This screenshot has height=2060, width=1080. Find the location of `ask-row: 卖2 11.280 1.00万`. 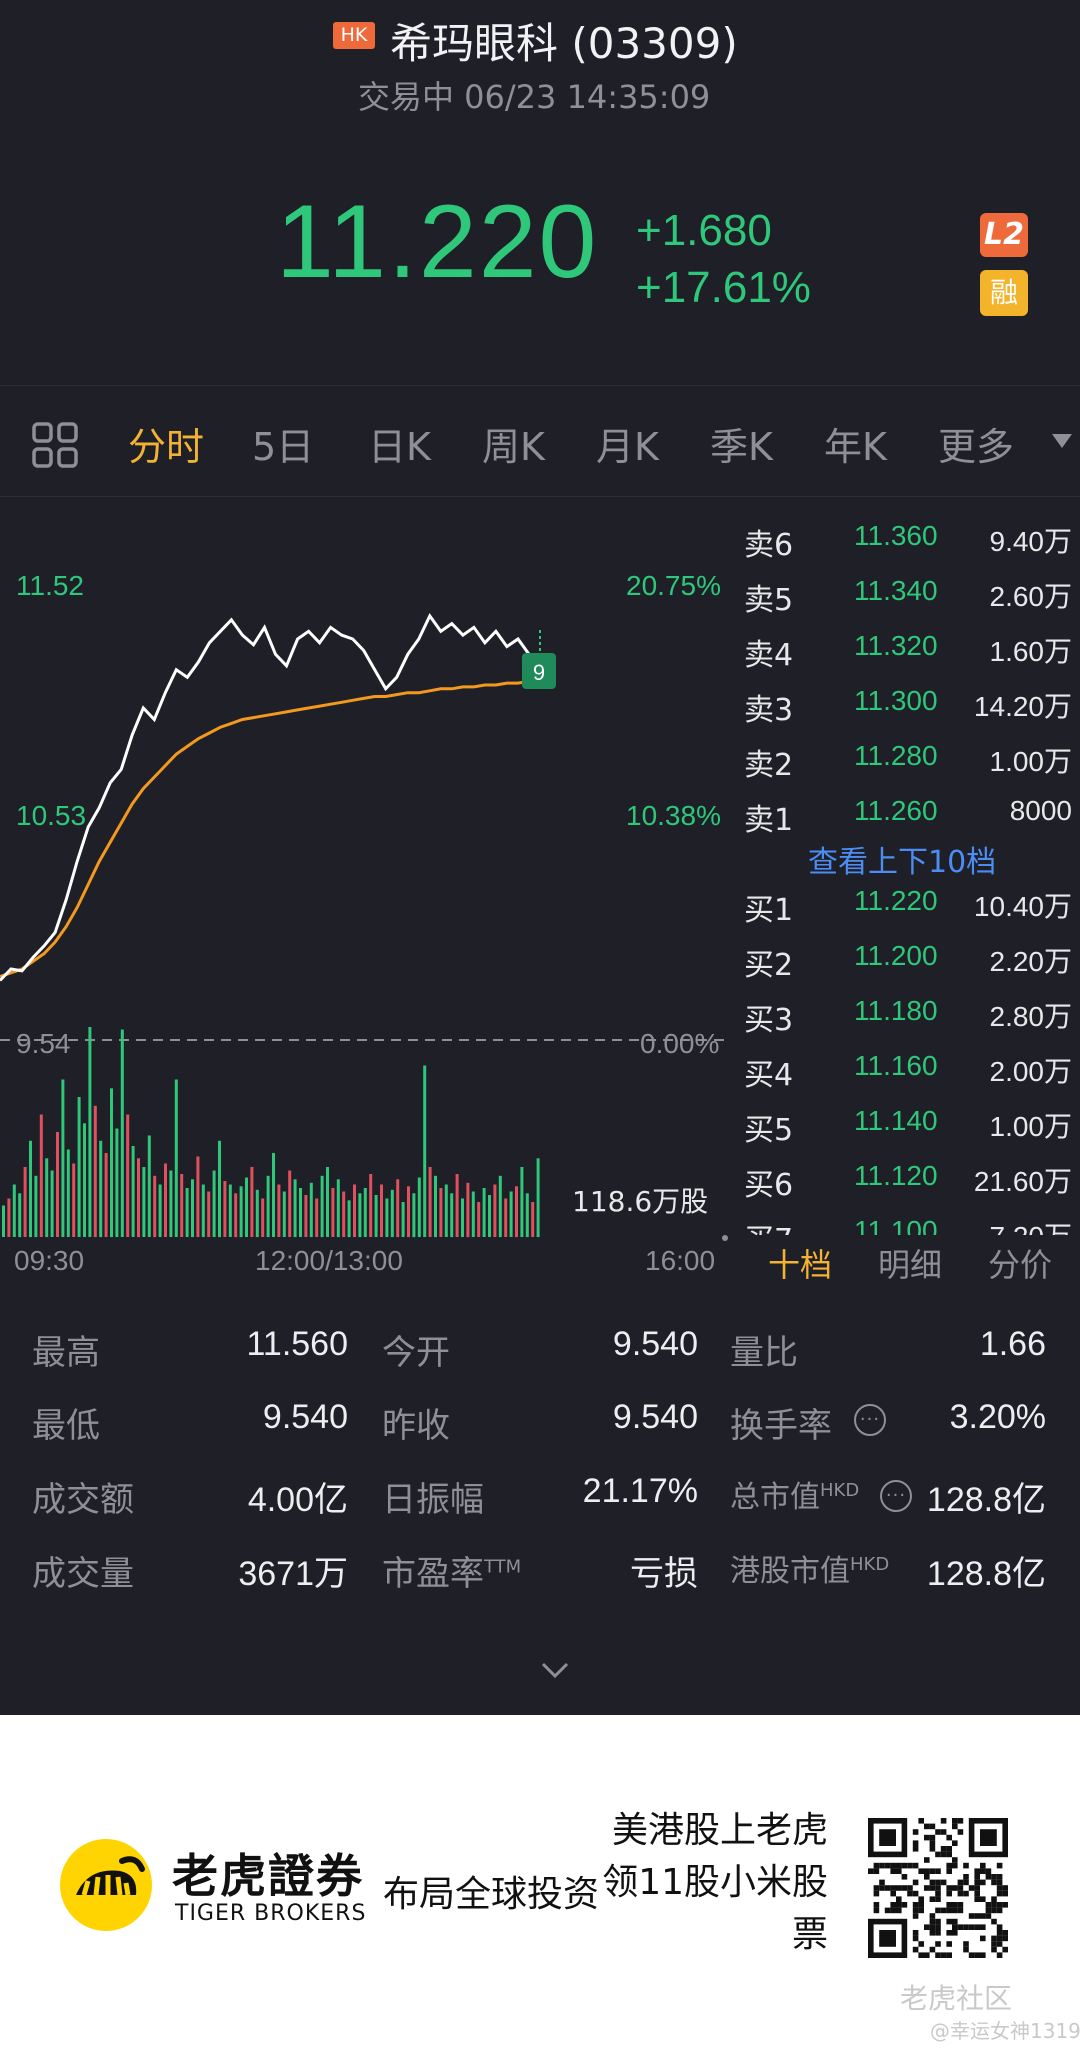

ask-row: 卖2 11.280 1.00万 is located at coordinates (910, 761).